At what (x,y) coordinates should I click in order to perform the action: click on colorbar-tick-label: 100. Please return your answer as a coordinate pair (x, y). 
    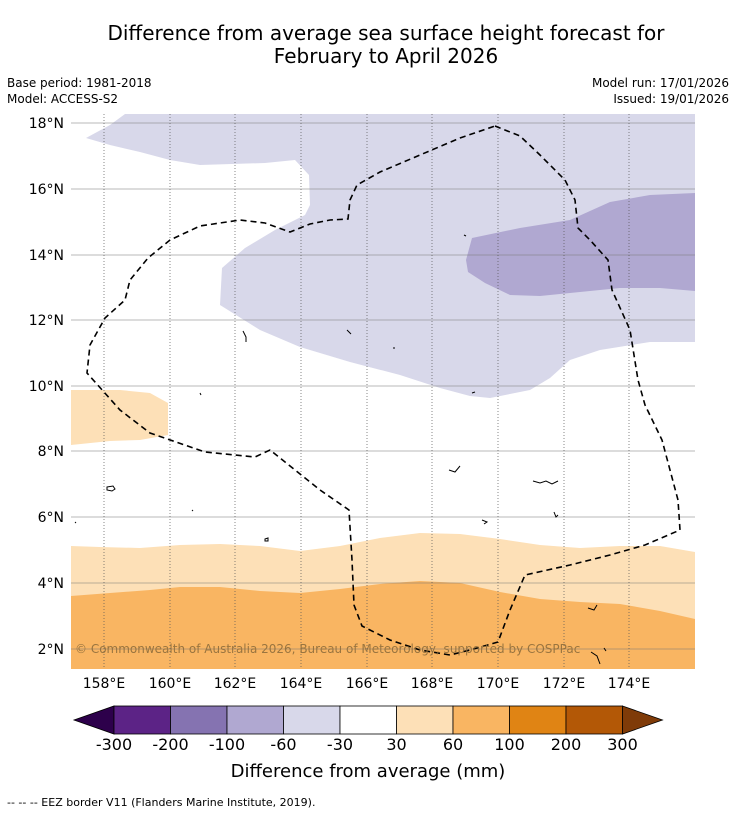
    Looking at the image, I should click on (509, 744).